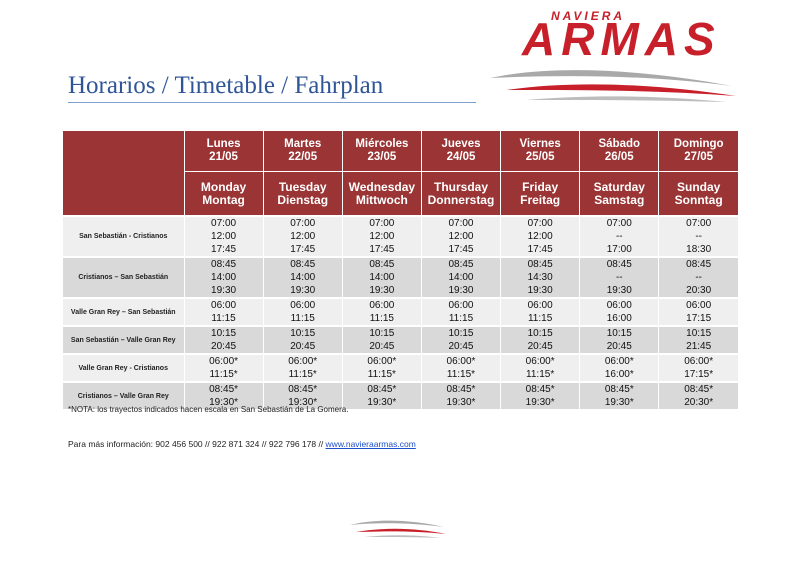  I want to click on day-header-es: Viernes 25/05, so click(540, 151).